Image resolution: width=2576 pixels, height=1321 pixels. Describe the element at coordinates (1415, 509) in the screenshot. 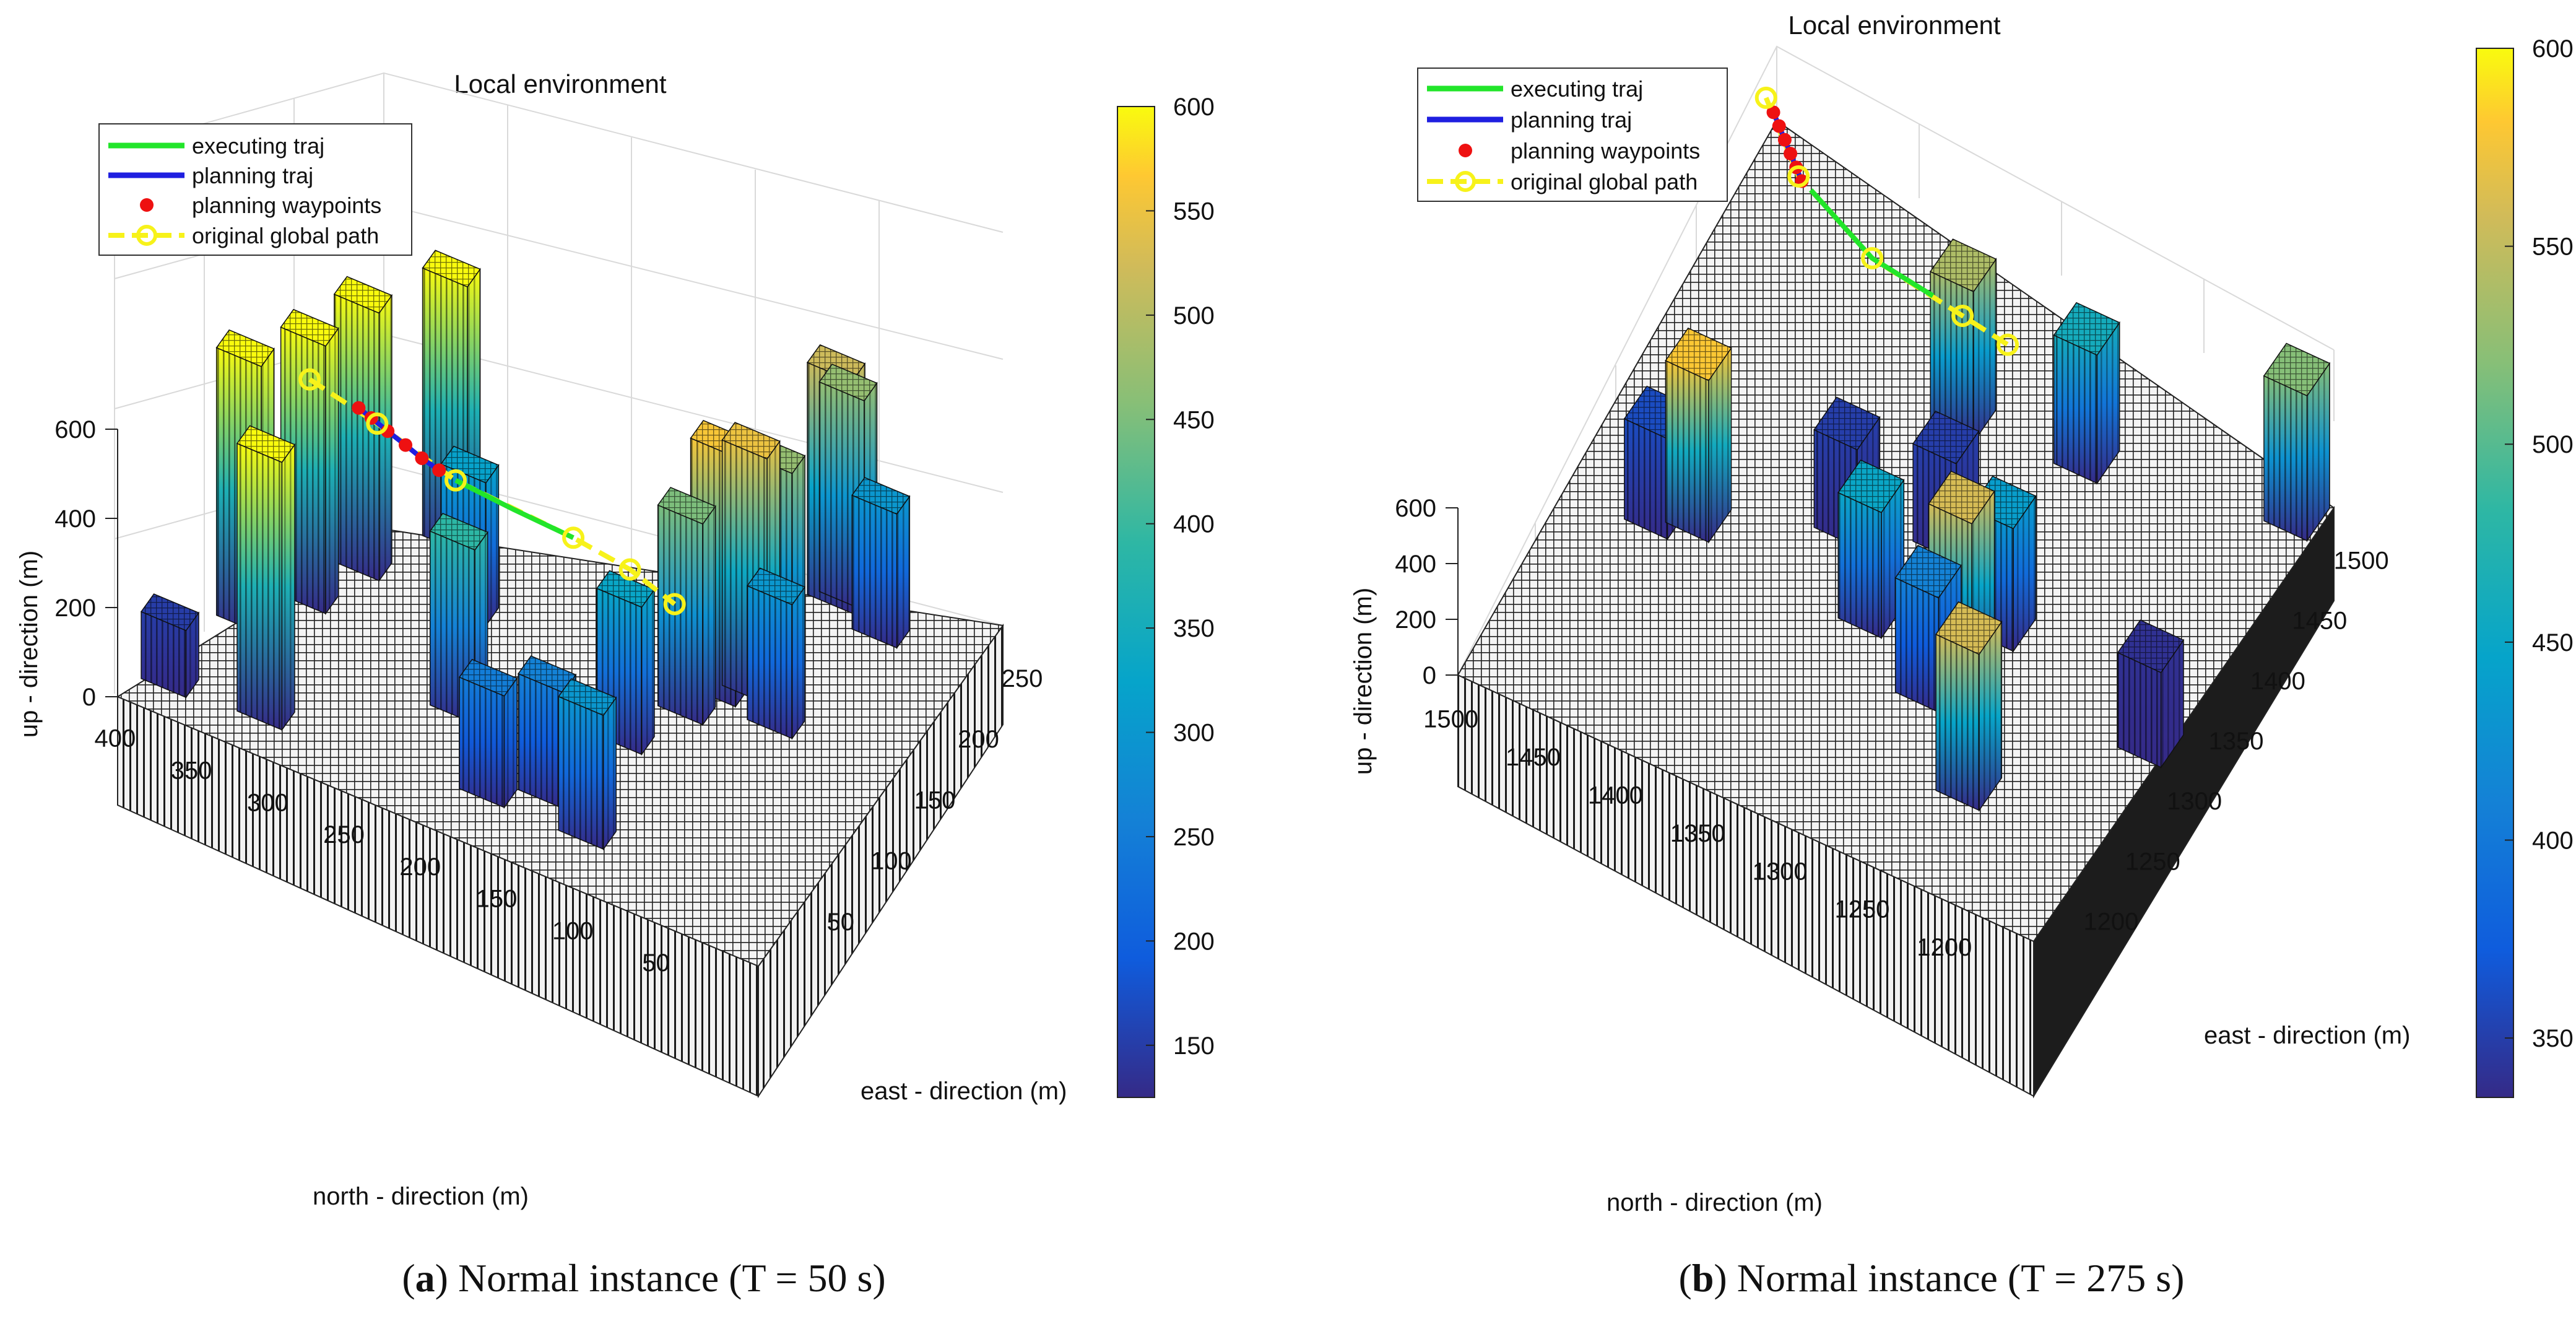

I see `up-tick-label: 600` at that location.